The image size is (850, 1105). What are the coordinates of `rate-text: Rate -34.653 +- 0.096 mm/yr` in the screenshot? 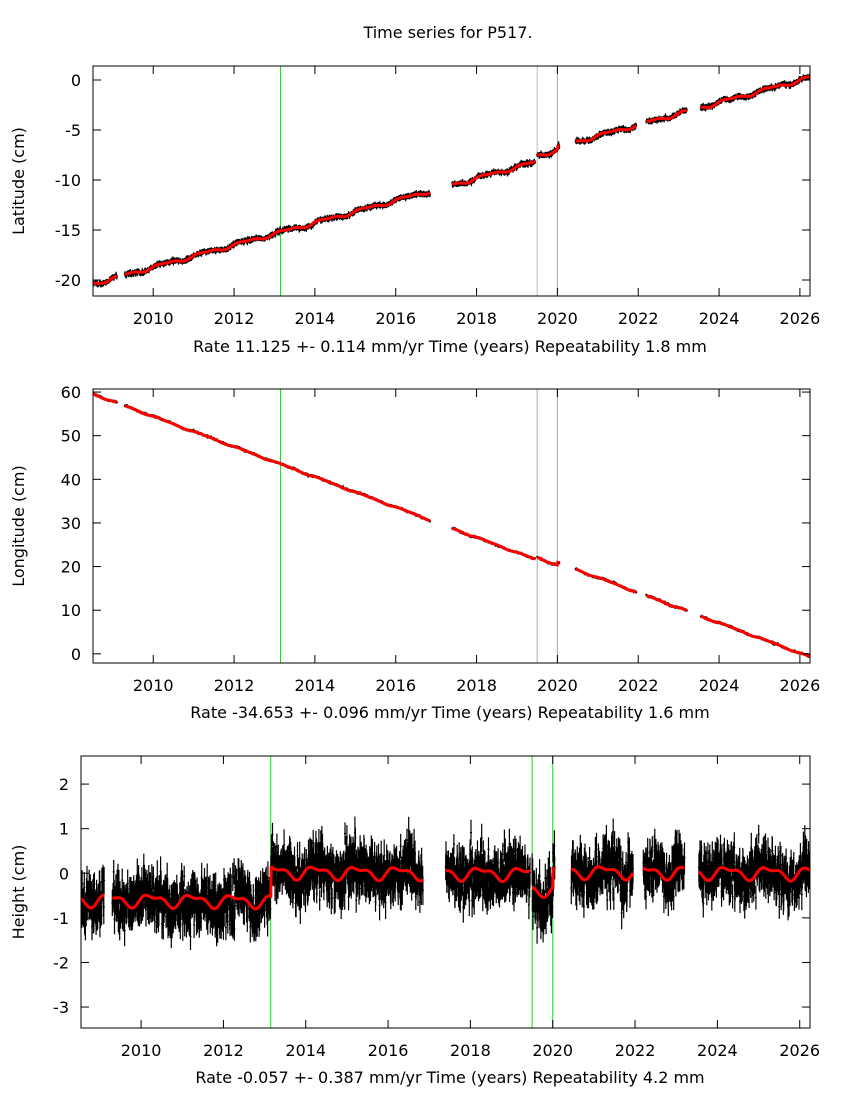 It's located at (310, 712).